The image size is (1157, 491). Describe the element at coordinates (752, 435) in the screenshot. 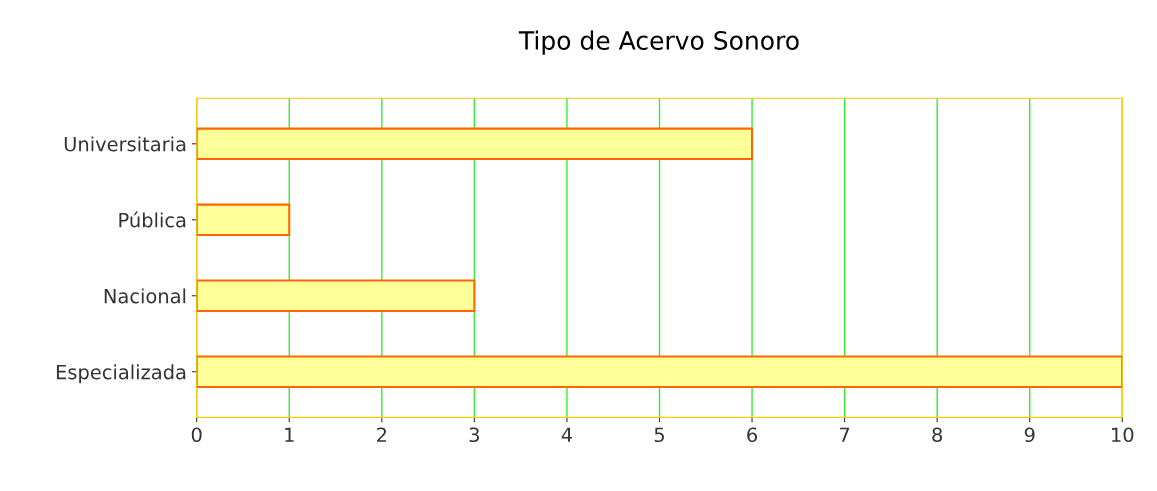

I see `x-tick-label: 6` at that location.